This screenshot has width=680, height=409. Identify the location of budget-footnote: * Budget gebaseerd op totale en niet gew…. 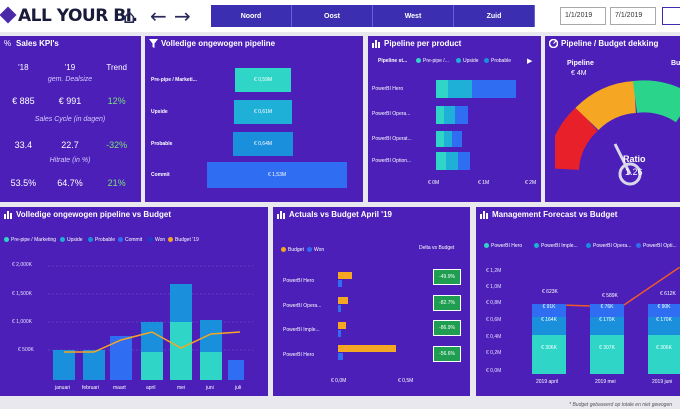
(620, 405).